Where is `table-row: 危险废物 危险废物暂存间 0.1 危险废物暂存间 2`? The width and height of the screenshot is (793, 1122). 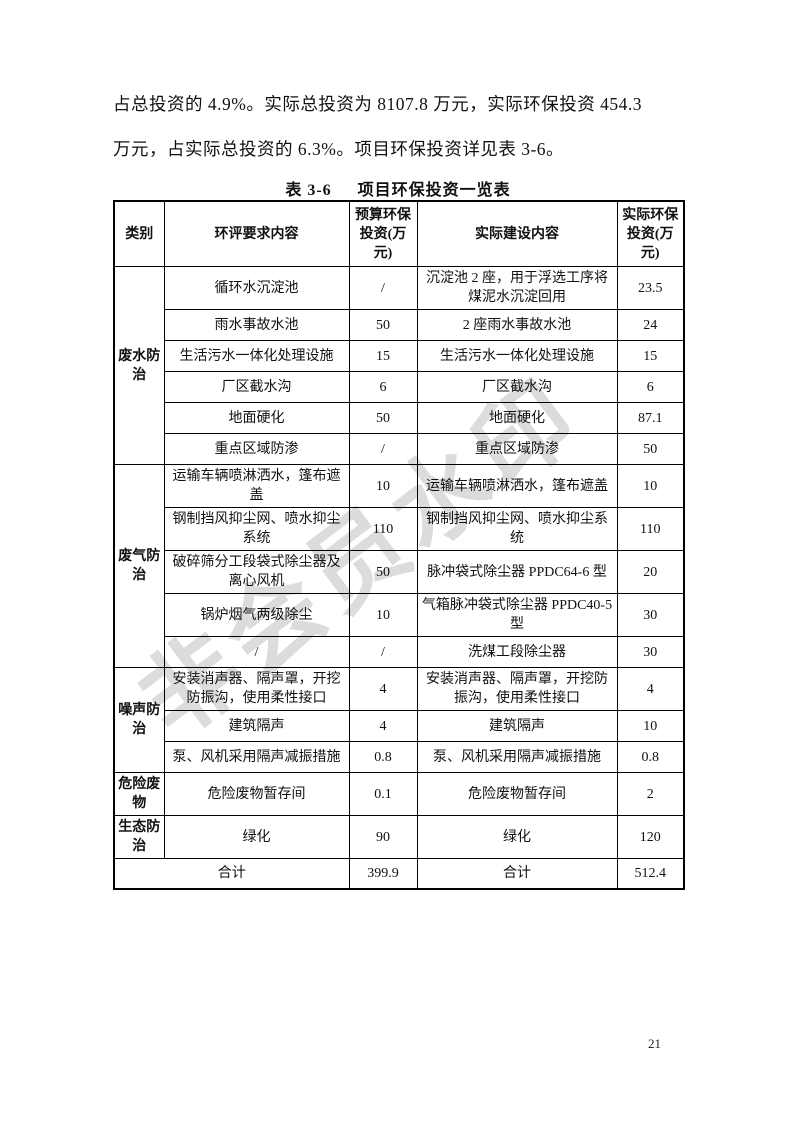 table-row: 危险废物 危险废物暂存间 0.1 危险废物暂存间 2 is located at coordinates (399, 794).